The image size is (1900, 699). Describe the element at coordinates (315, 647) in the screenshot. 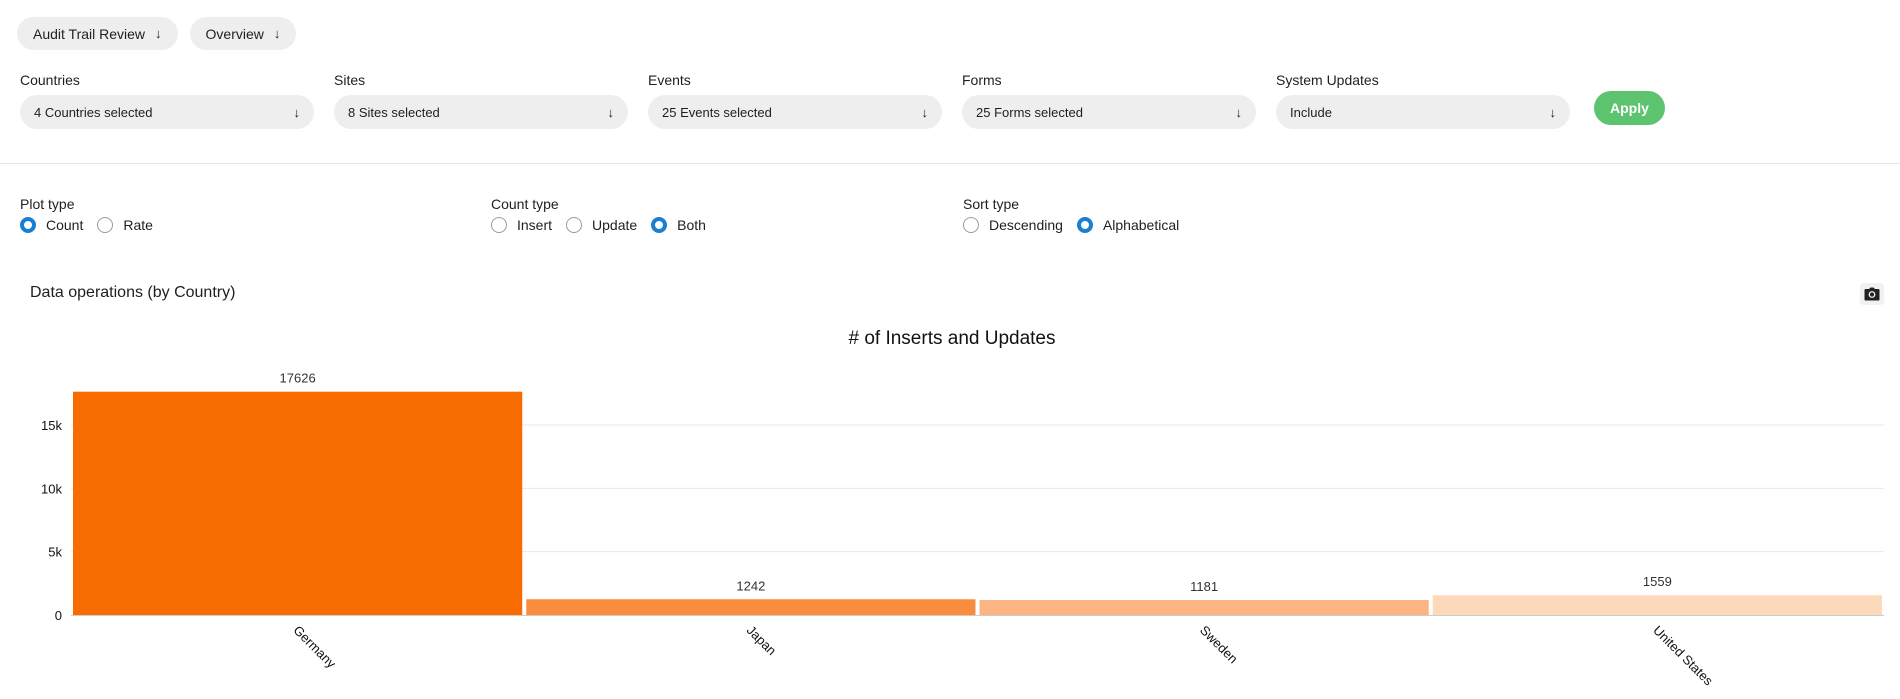

I see `x-tick-label: Germany` at that location.